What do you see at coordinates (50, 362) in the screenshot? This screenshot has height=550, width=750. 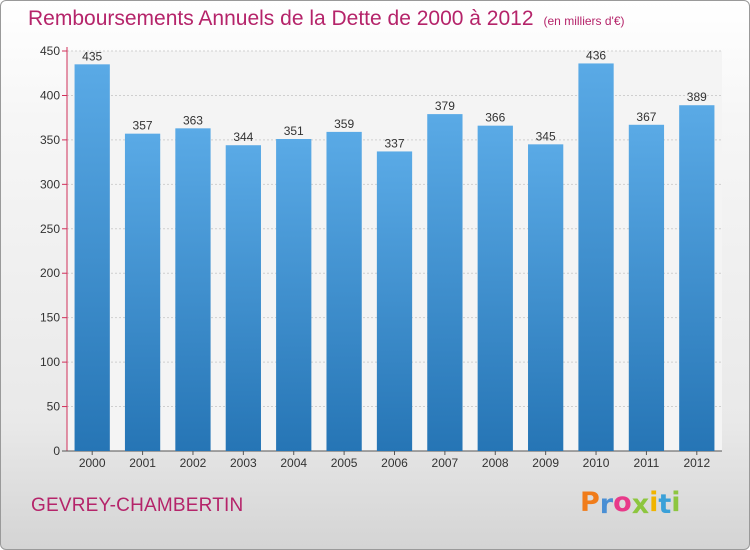 I see `y-tick-label: 100` at bounding box center [50, 362].